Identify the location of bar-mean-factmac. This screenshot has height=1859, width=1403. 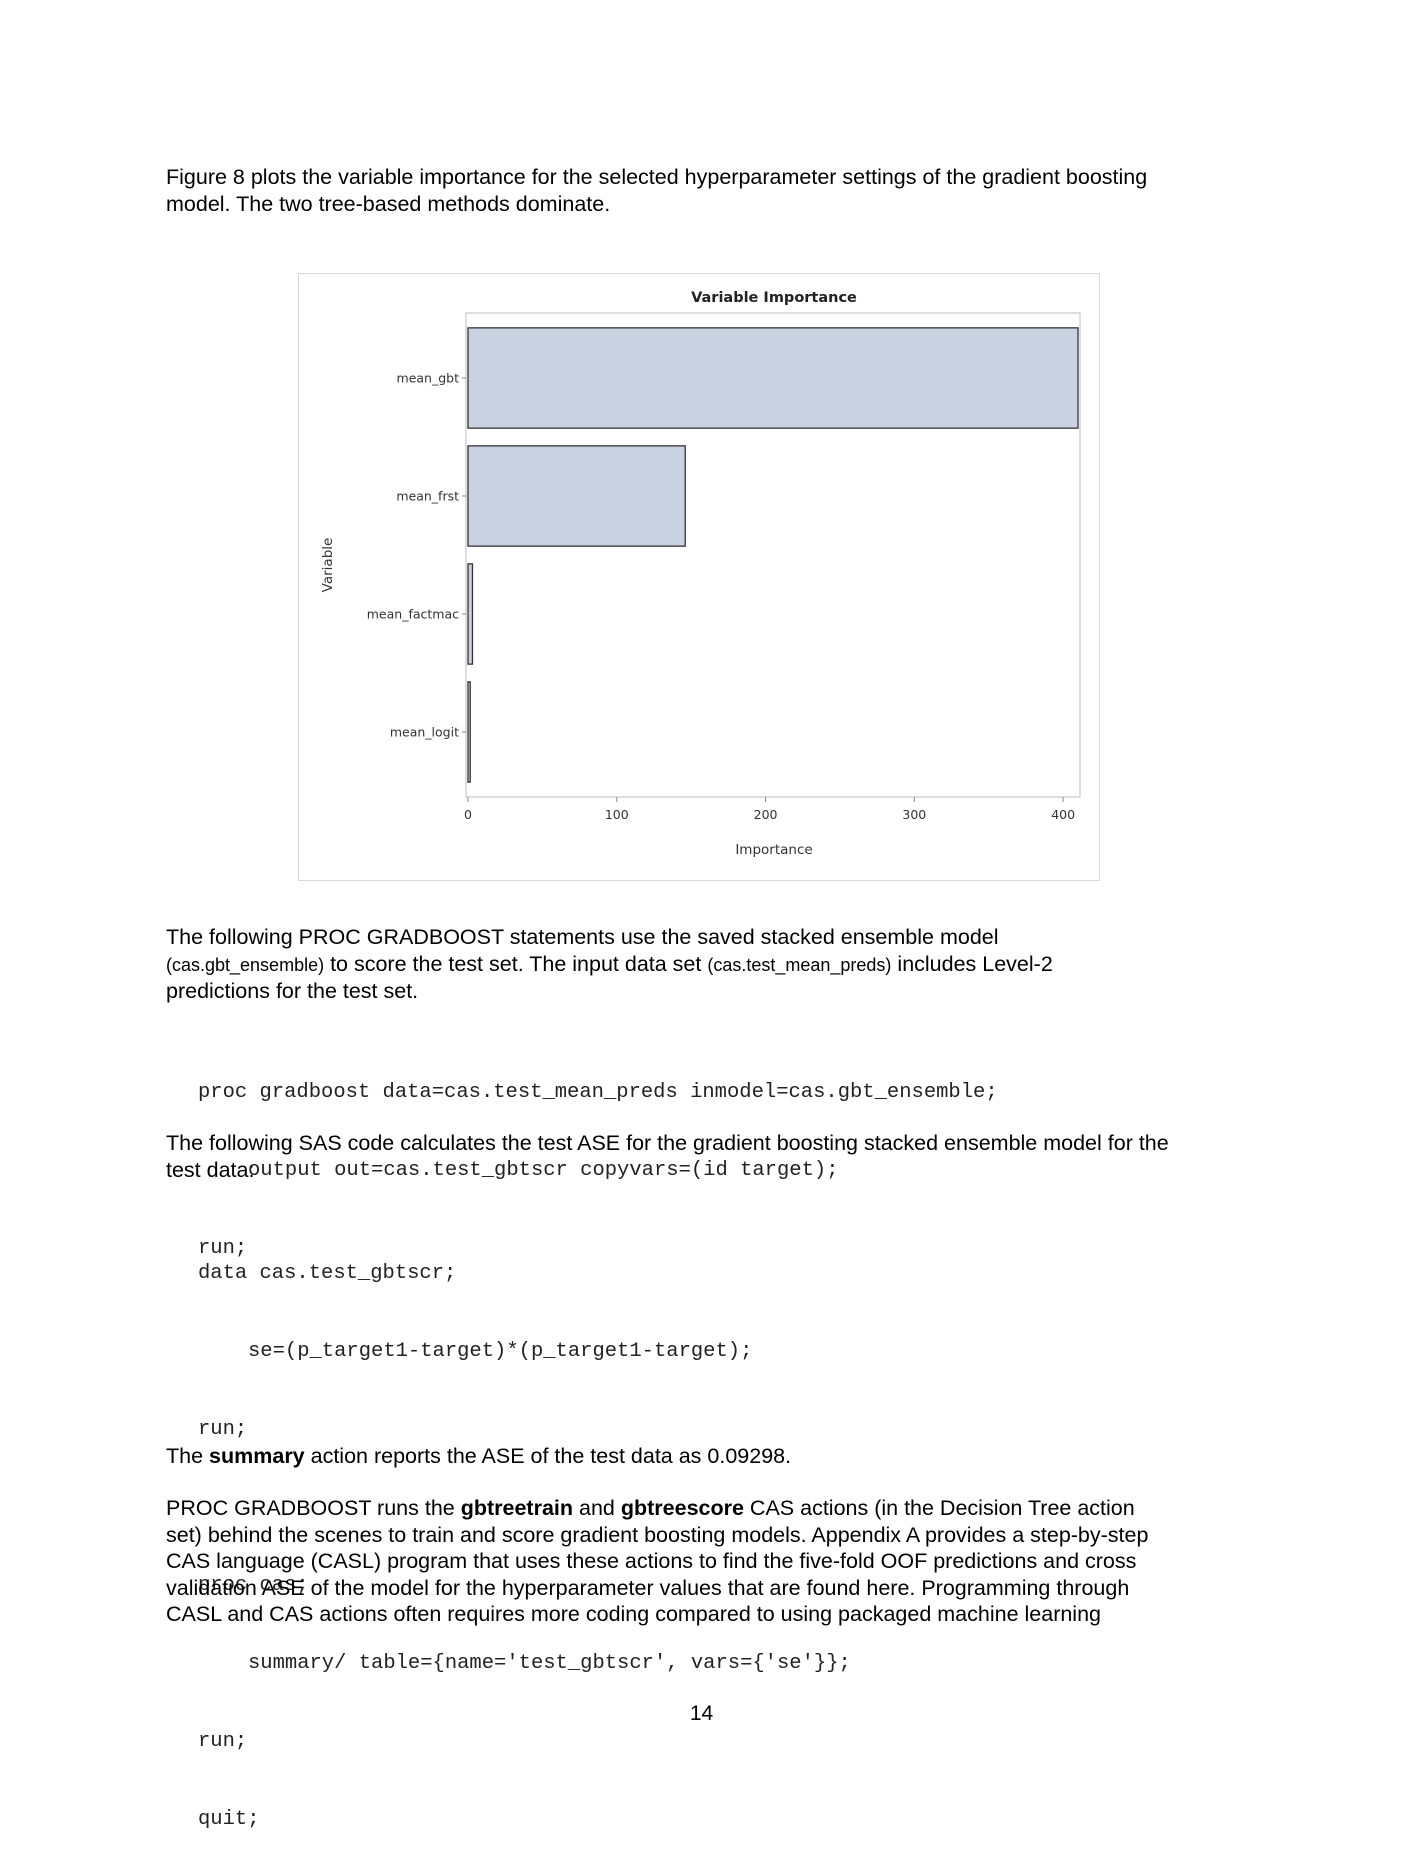
(470, 614).